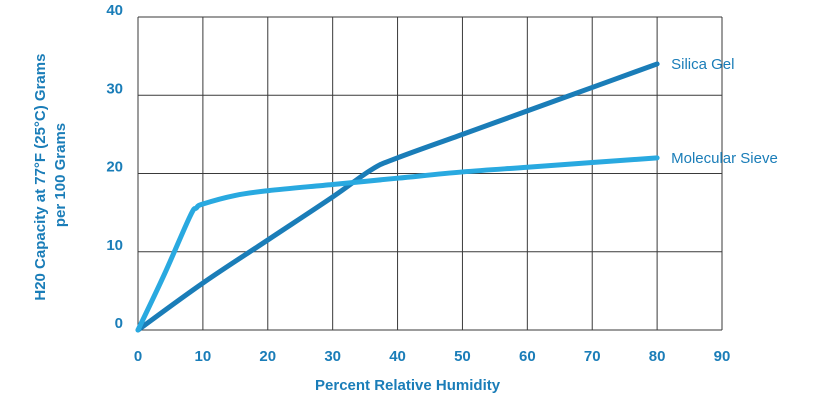 This screenshot has width=828, height=398. I want to click on x-tick-label: 20, so click(267, 356).